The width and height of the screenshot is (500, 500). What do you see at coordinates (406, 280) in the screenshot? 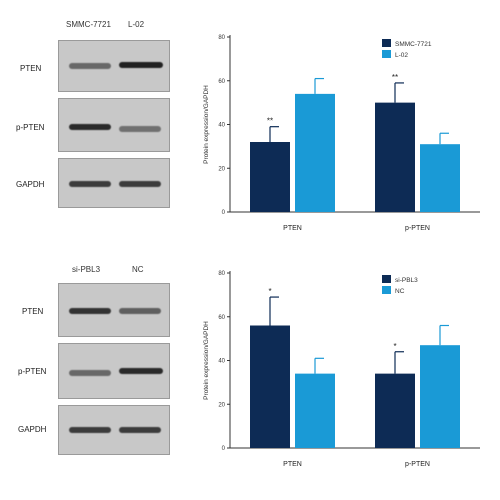
I see `legend-label: si-PBL3` at bounding box center [406, 280].